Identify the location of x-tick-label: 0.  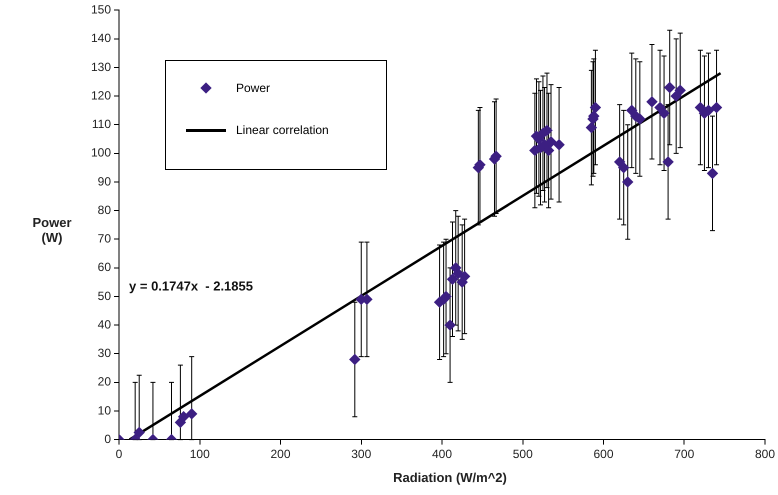
(119, 454).